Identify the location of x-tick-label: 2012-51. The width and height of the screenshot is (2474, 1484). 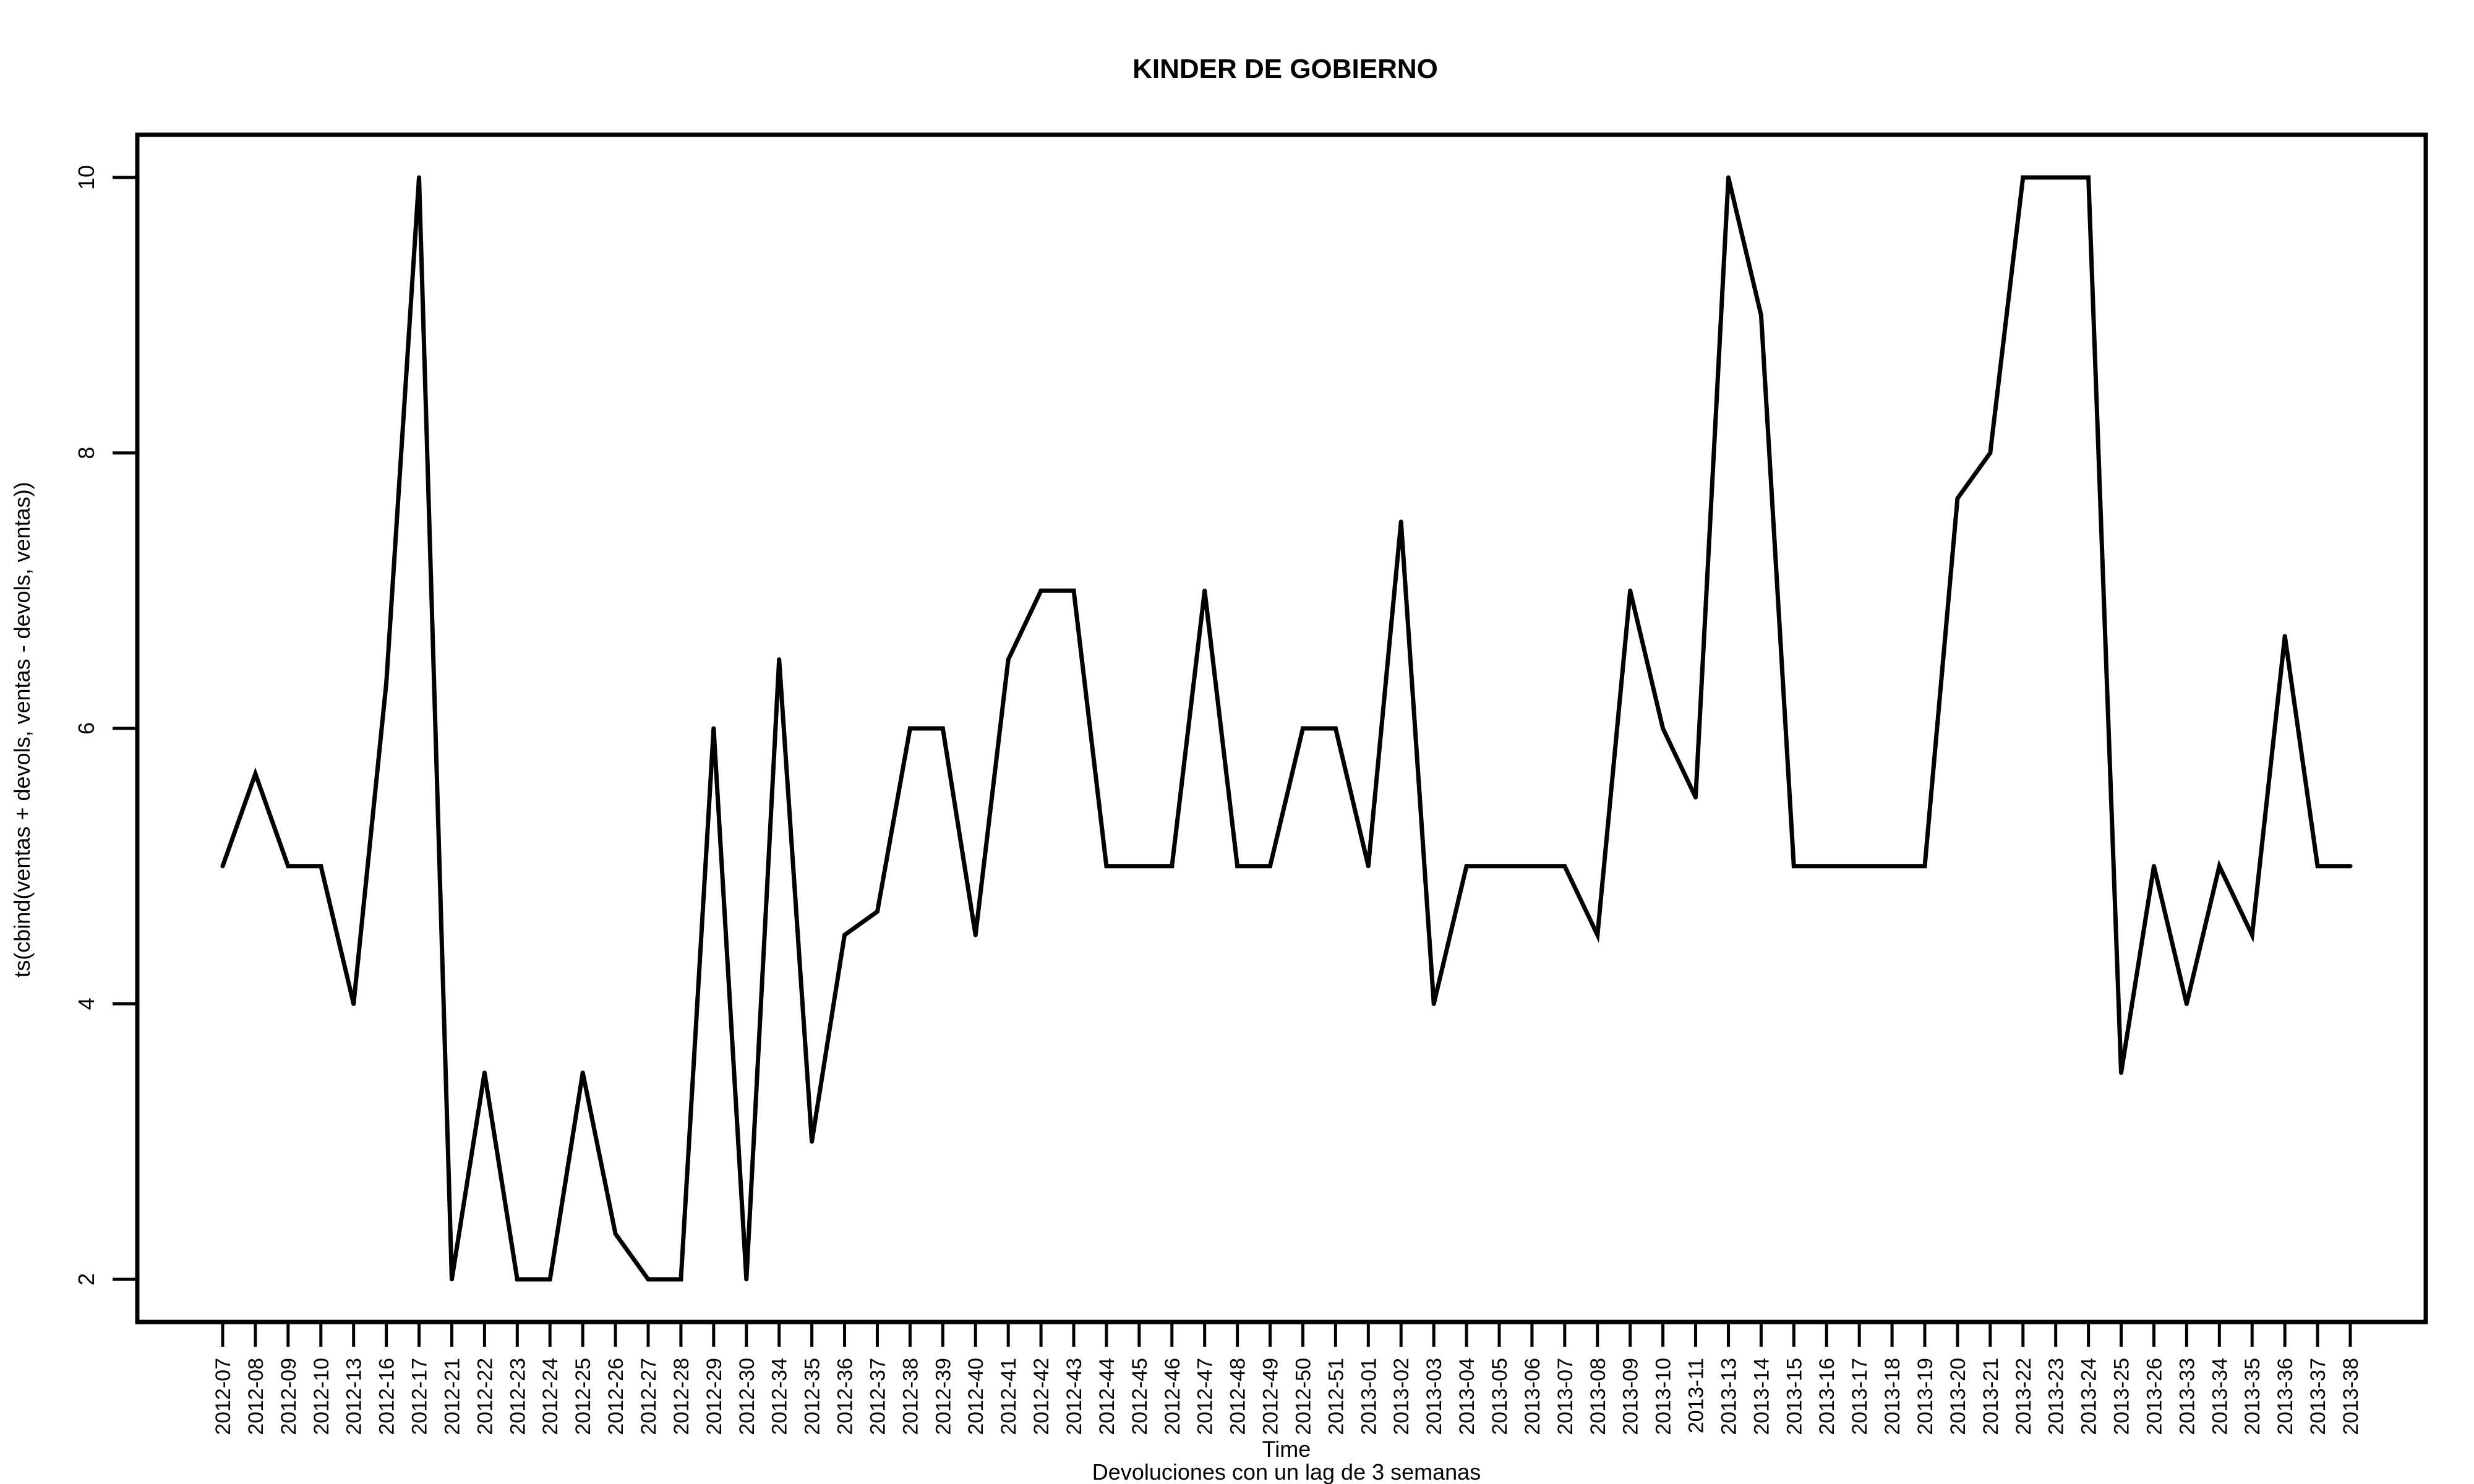
(1336, 1396).